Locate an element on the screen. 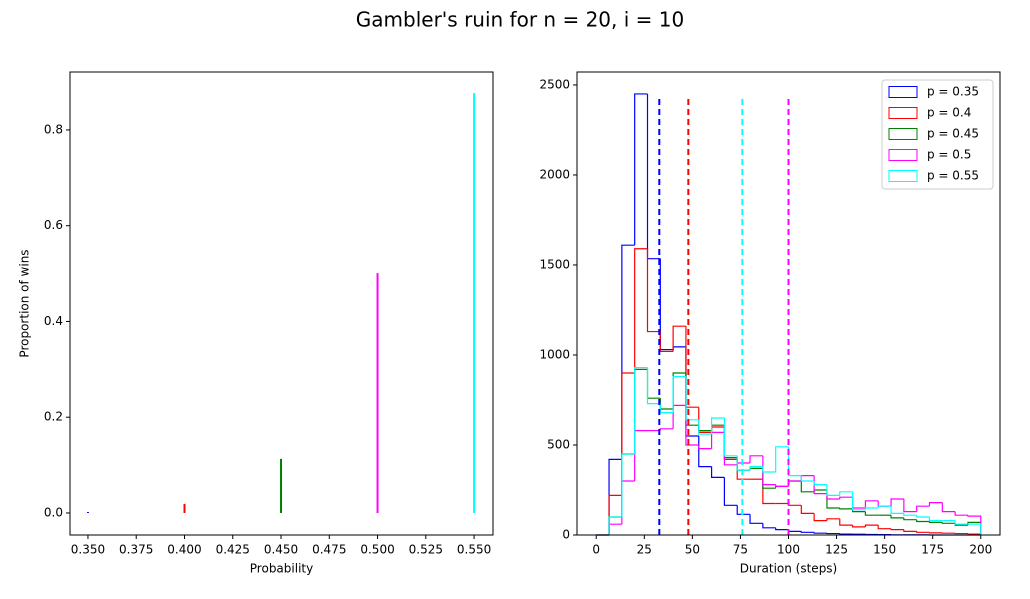 This screenshot has height=599, width=1030. x-tick-label: 0.450 is located at coordinates (281, 550).